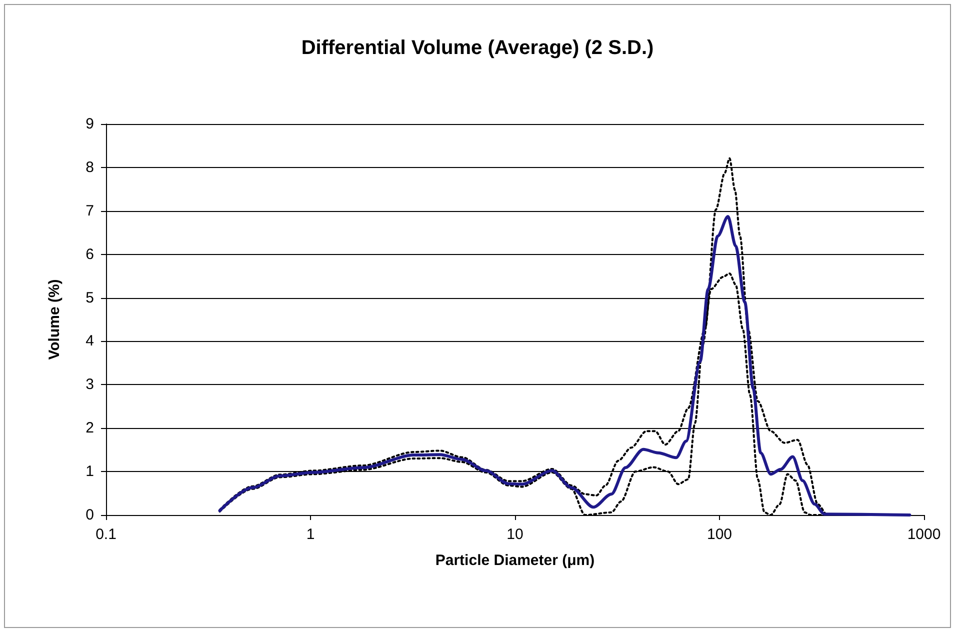  What do you see at coordinates (90, 471) in the screenshot?
I see `y-tick-label: 1` at bounding box center [90, 471].